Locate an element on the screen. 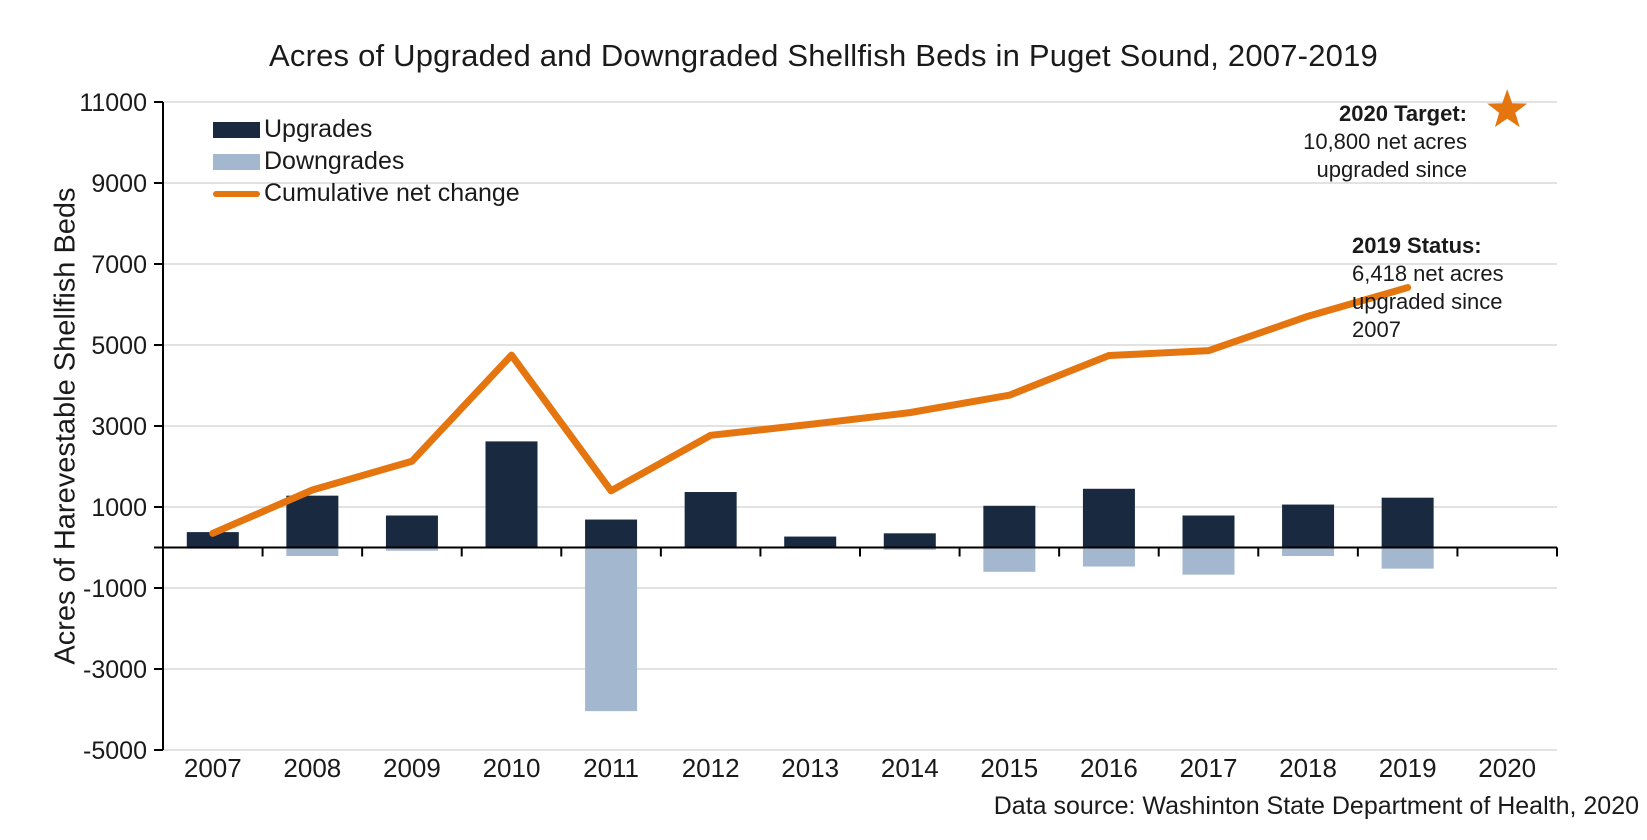 This screenshot has width=1647, height=840. bar-upgrade-2008 is located at coordinates (312, 521).